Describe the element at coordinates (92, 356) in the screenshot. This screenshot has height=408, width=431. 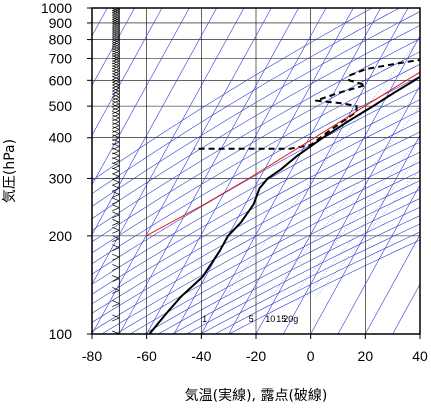
I see `x-tick-label: -80` at that location.